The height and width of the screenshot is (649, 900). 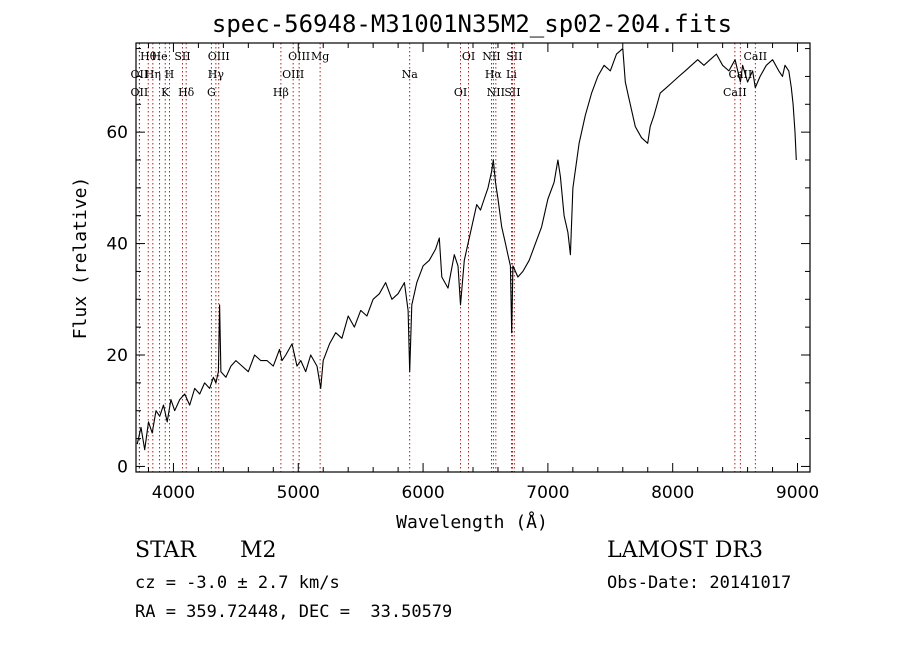 What do you see at coordinates (797, 493) in the screenshot?
I see `x-tick-label: 9000` at bounding box center [797, 493].